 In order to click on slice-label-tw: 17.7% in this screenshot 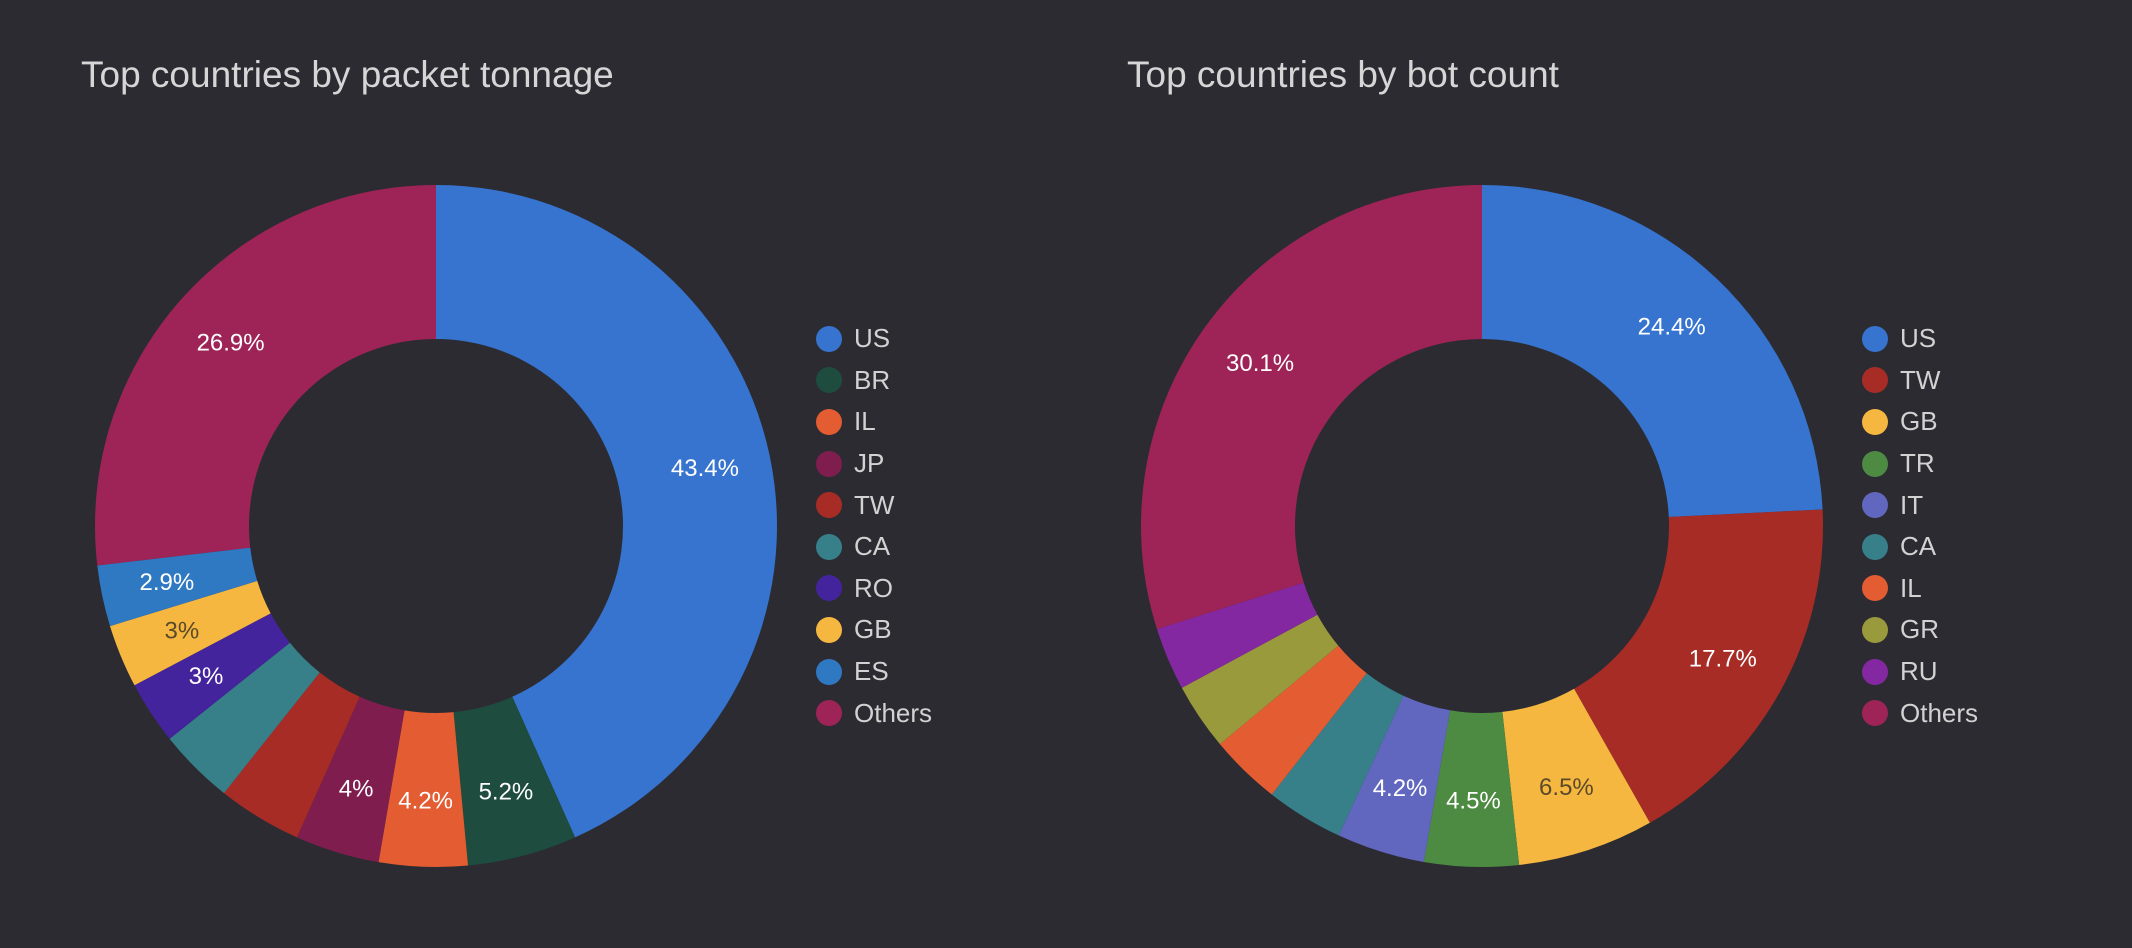, I will do `click(1723, 658)`.